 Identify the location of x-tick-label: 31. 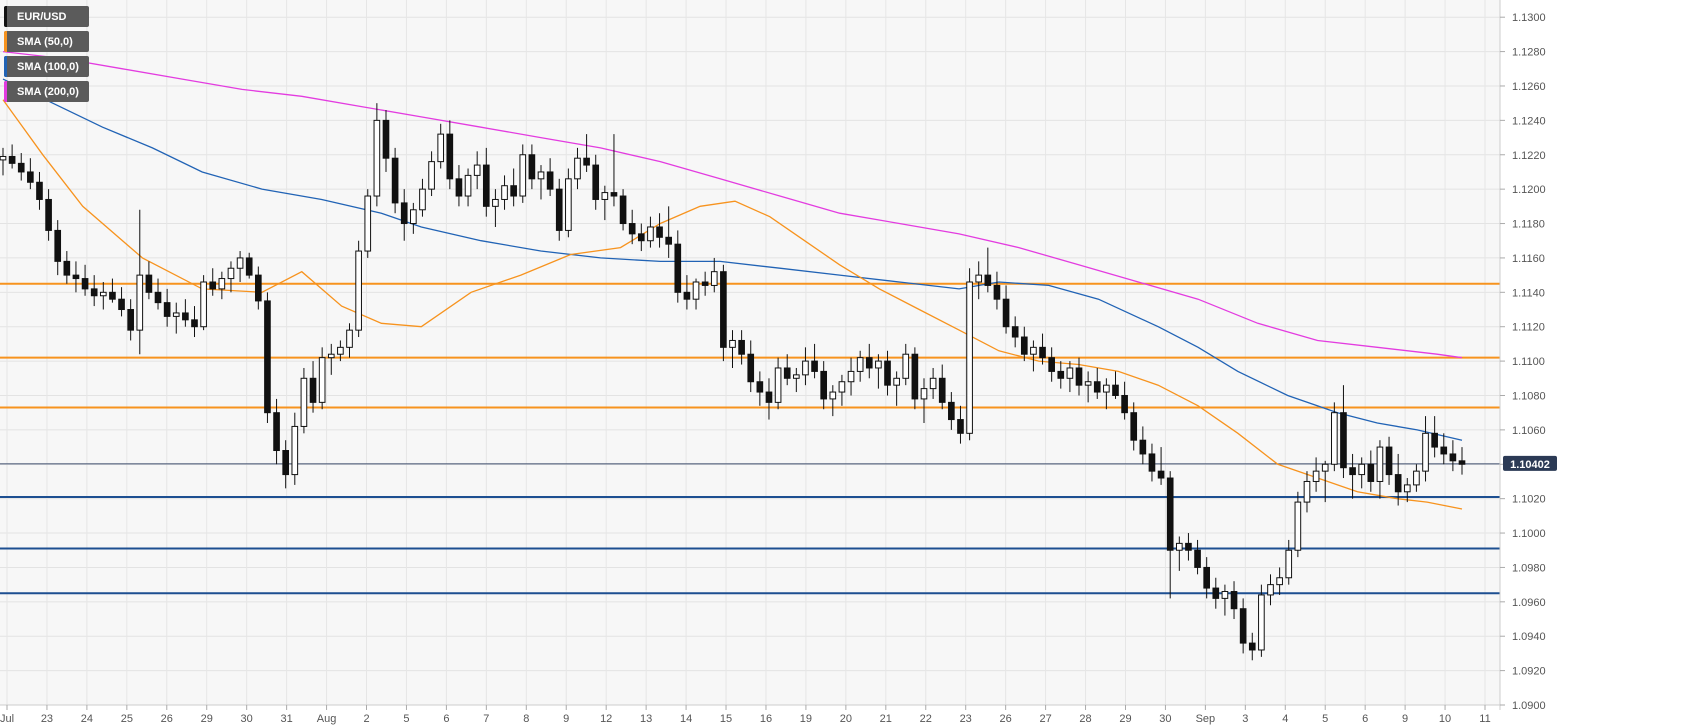
(286, 719).